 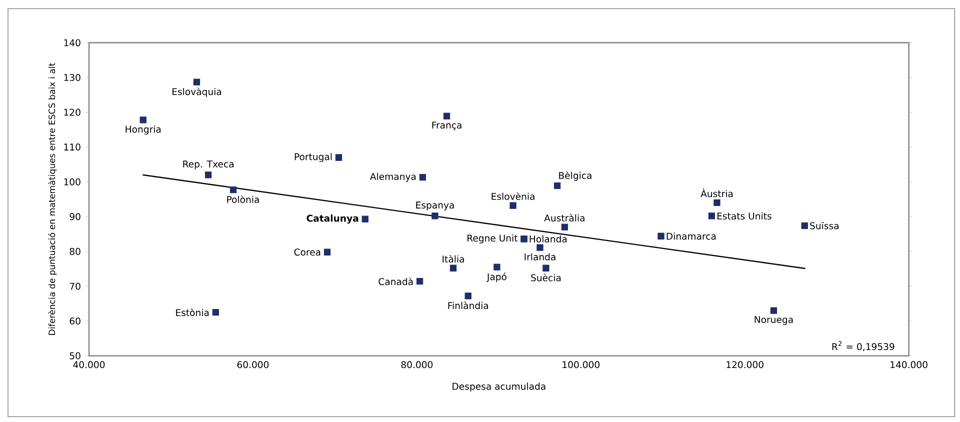 What do you see at coordinates (72, 182) in the screenshot?
I see `y-tick-label: 100` at bounding box center [72, 182].